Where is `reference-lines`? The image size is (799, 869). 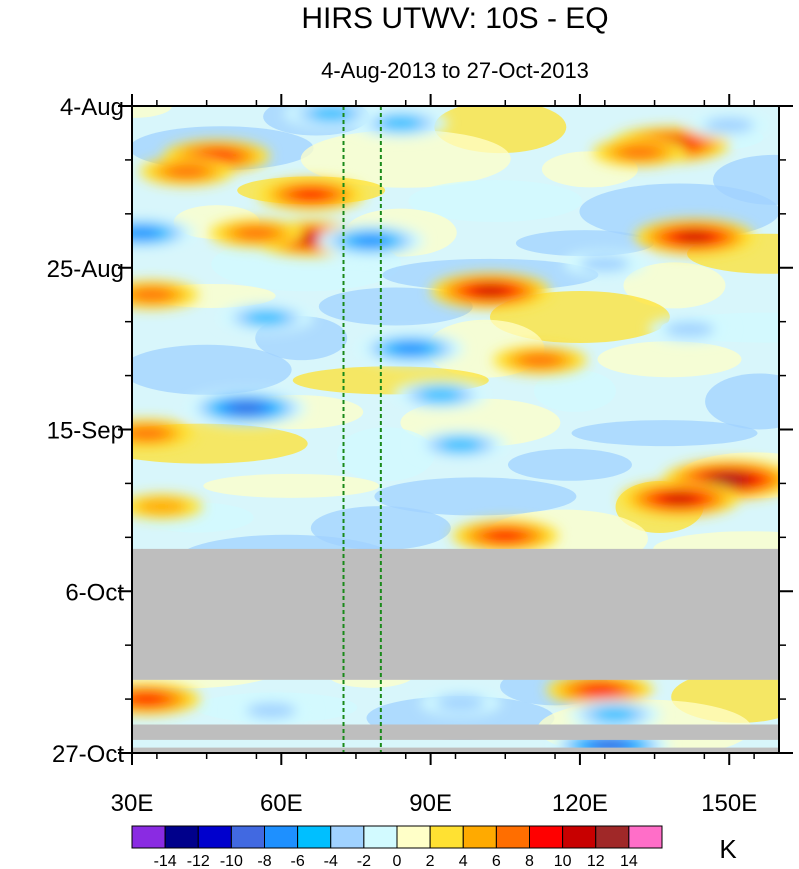 reference-lines is located at coordinates (362, 429).